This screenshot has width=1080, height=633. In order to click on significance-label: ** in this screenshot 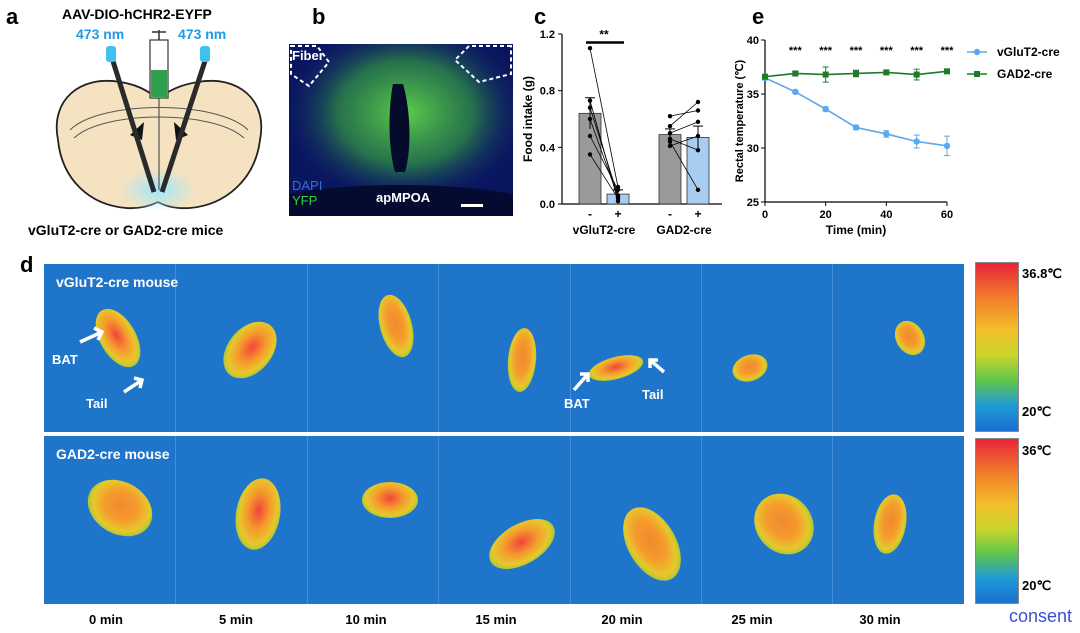, I will do `click(604, 34)`.